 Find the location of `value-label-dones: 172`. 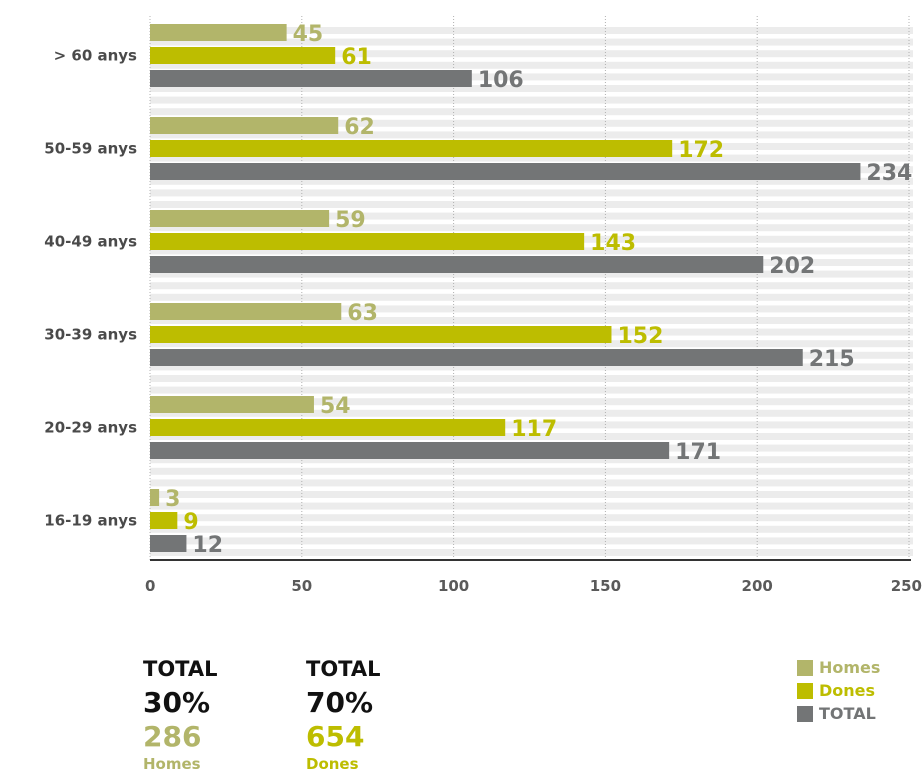

value-label-dones: 172 is located at coordinates (701, 150).